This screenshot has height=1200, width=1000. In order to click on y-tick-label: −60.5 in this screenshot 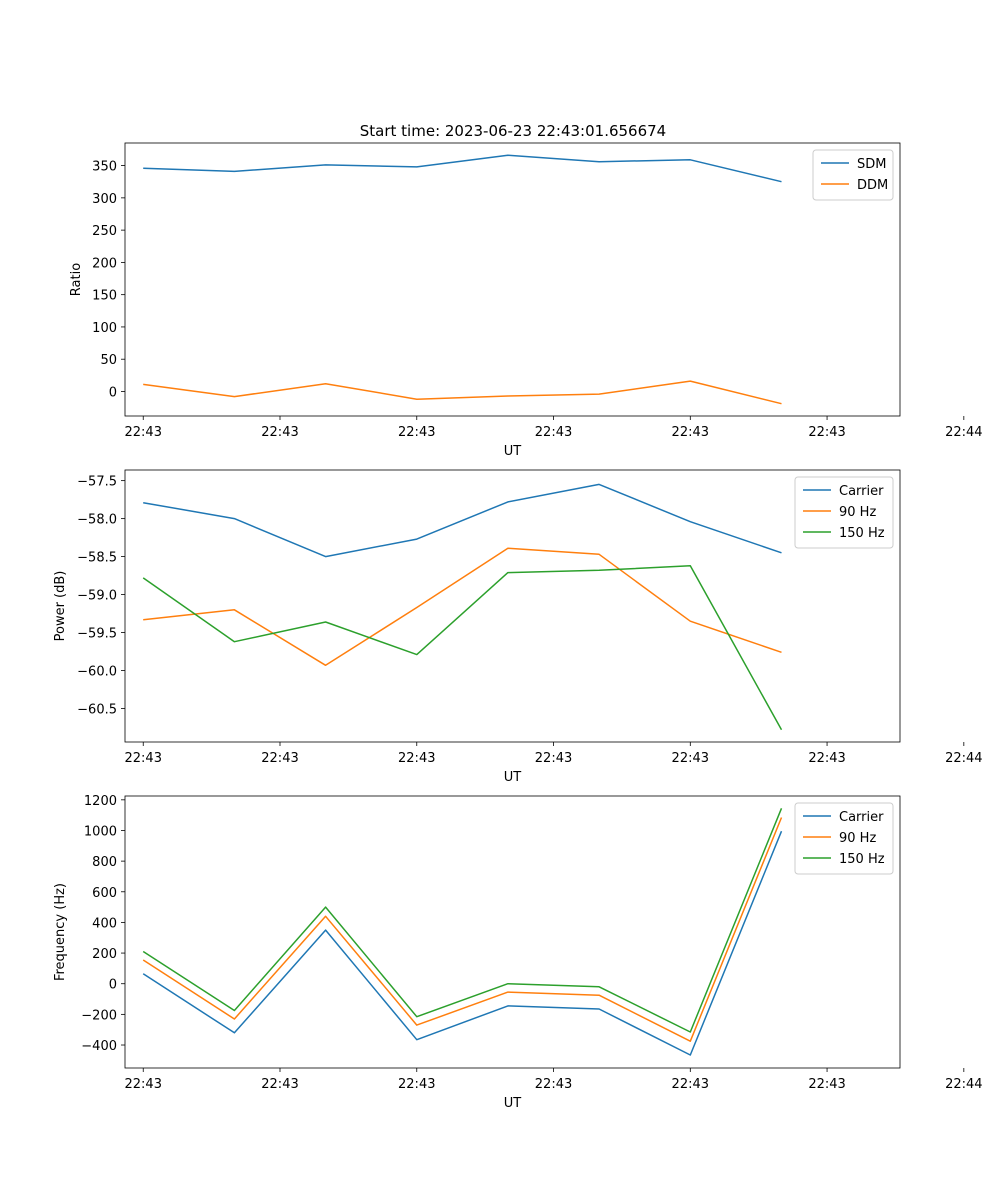, I will do `click(97, 710)`.